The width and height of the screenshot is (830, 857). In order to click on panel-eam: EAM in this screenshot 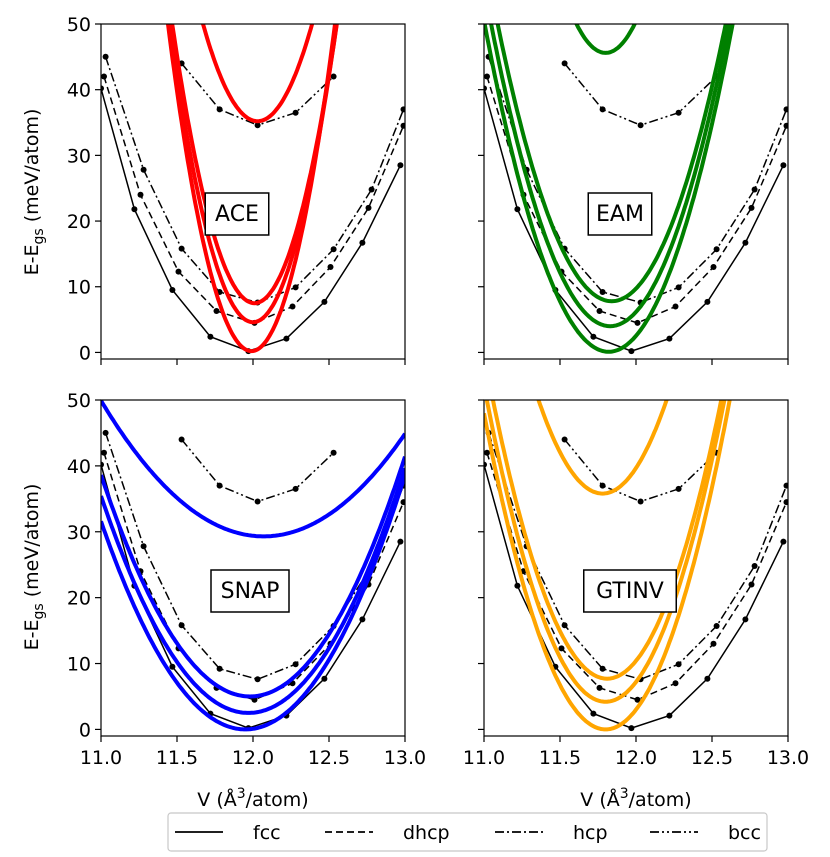, I will do `click(633, 194)`.